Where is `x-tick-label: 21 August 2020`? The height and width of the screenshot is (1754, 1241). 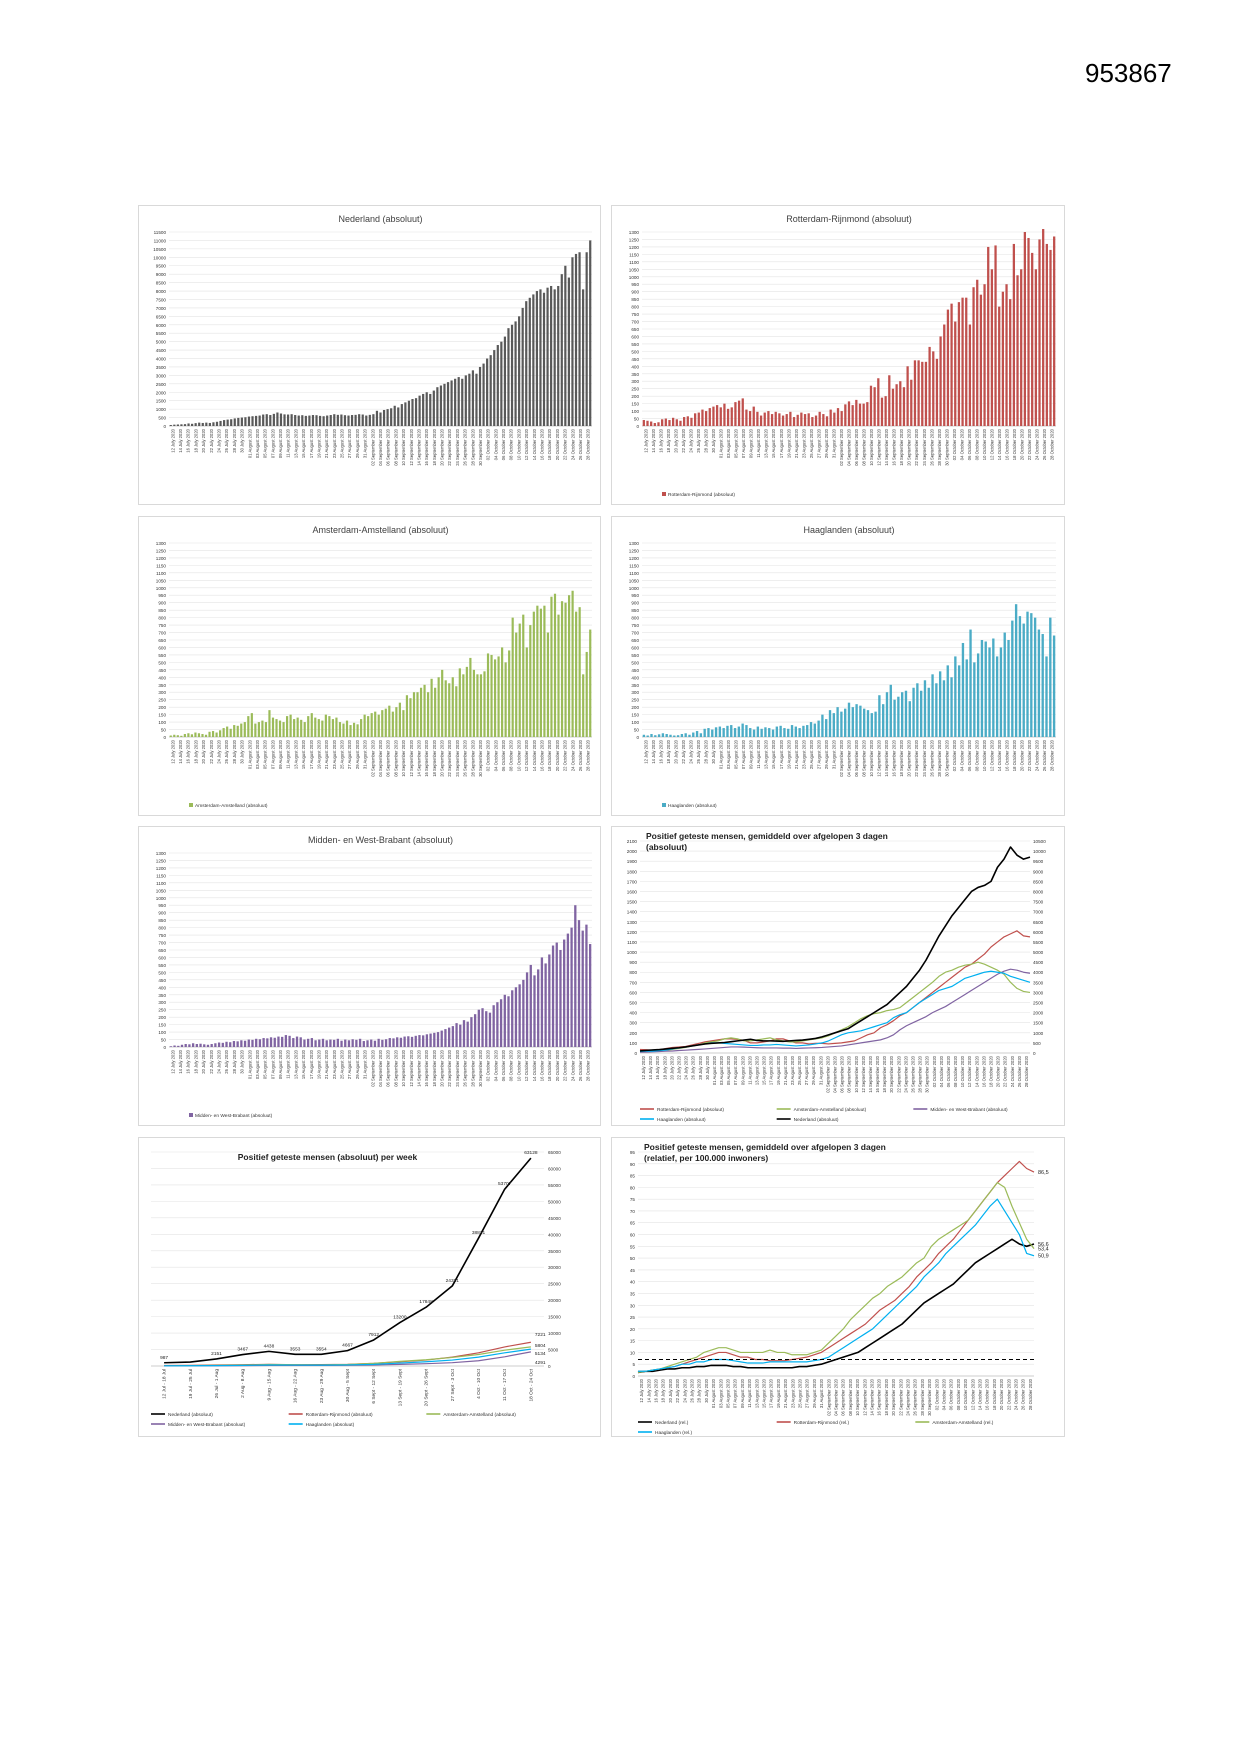
x-tick-label: 21 August 2020 is located at coordinates (796, 754).